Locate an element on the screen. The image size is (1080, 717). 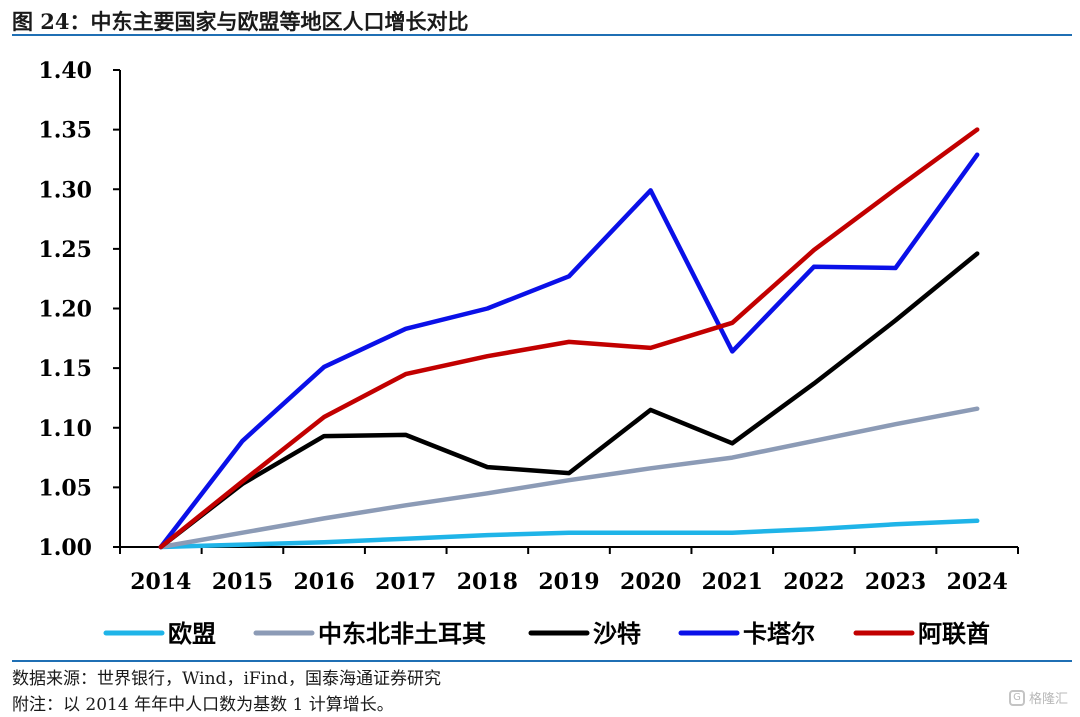
legend-label-5: 阿联酋 is located at coordinates (954, 634).